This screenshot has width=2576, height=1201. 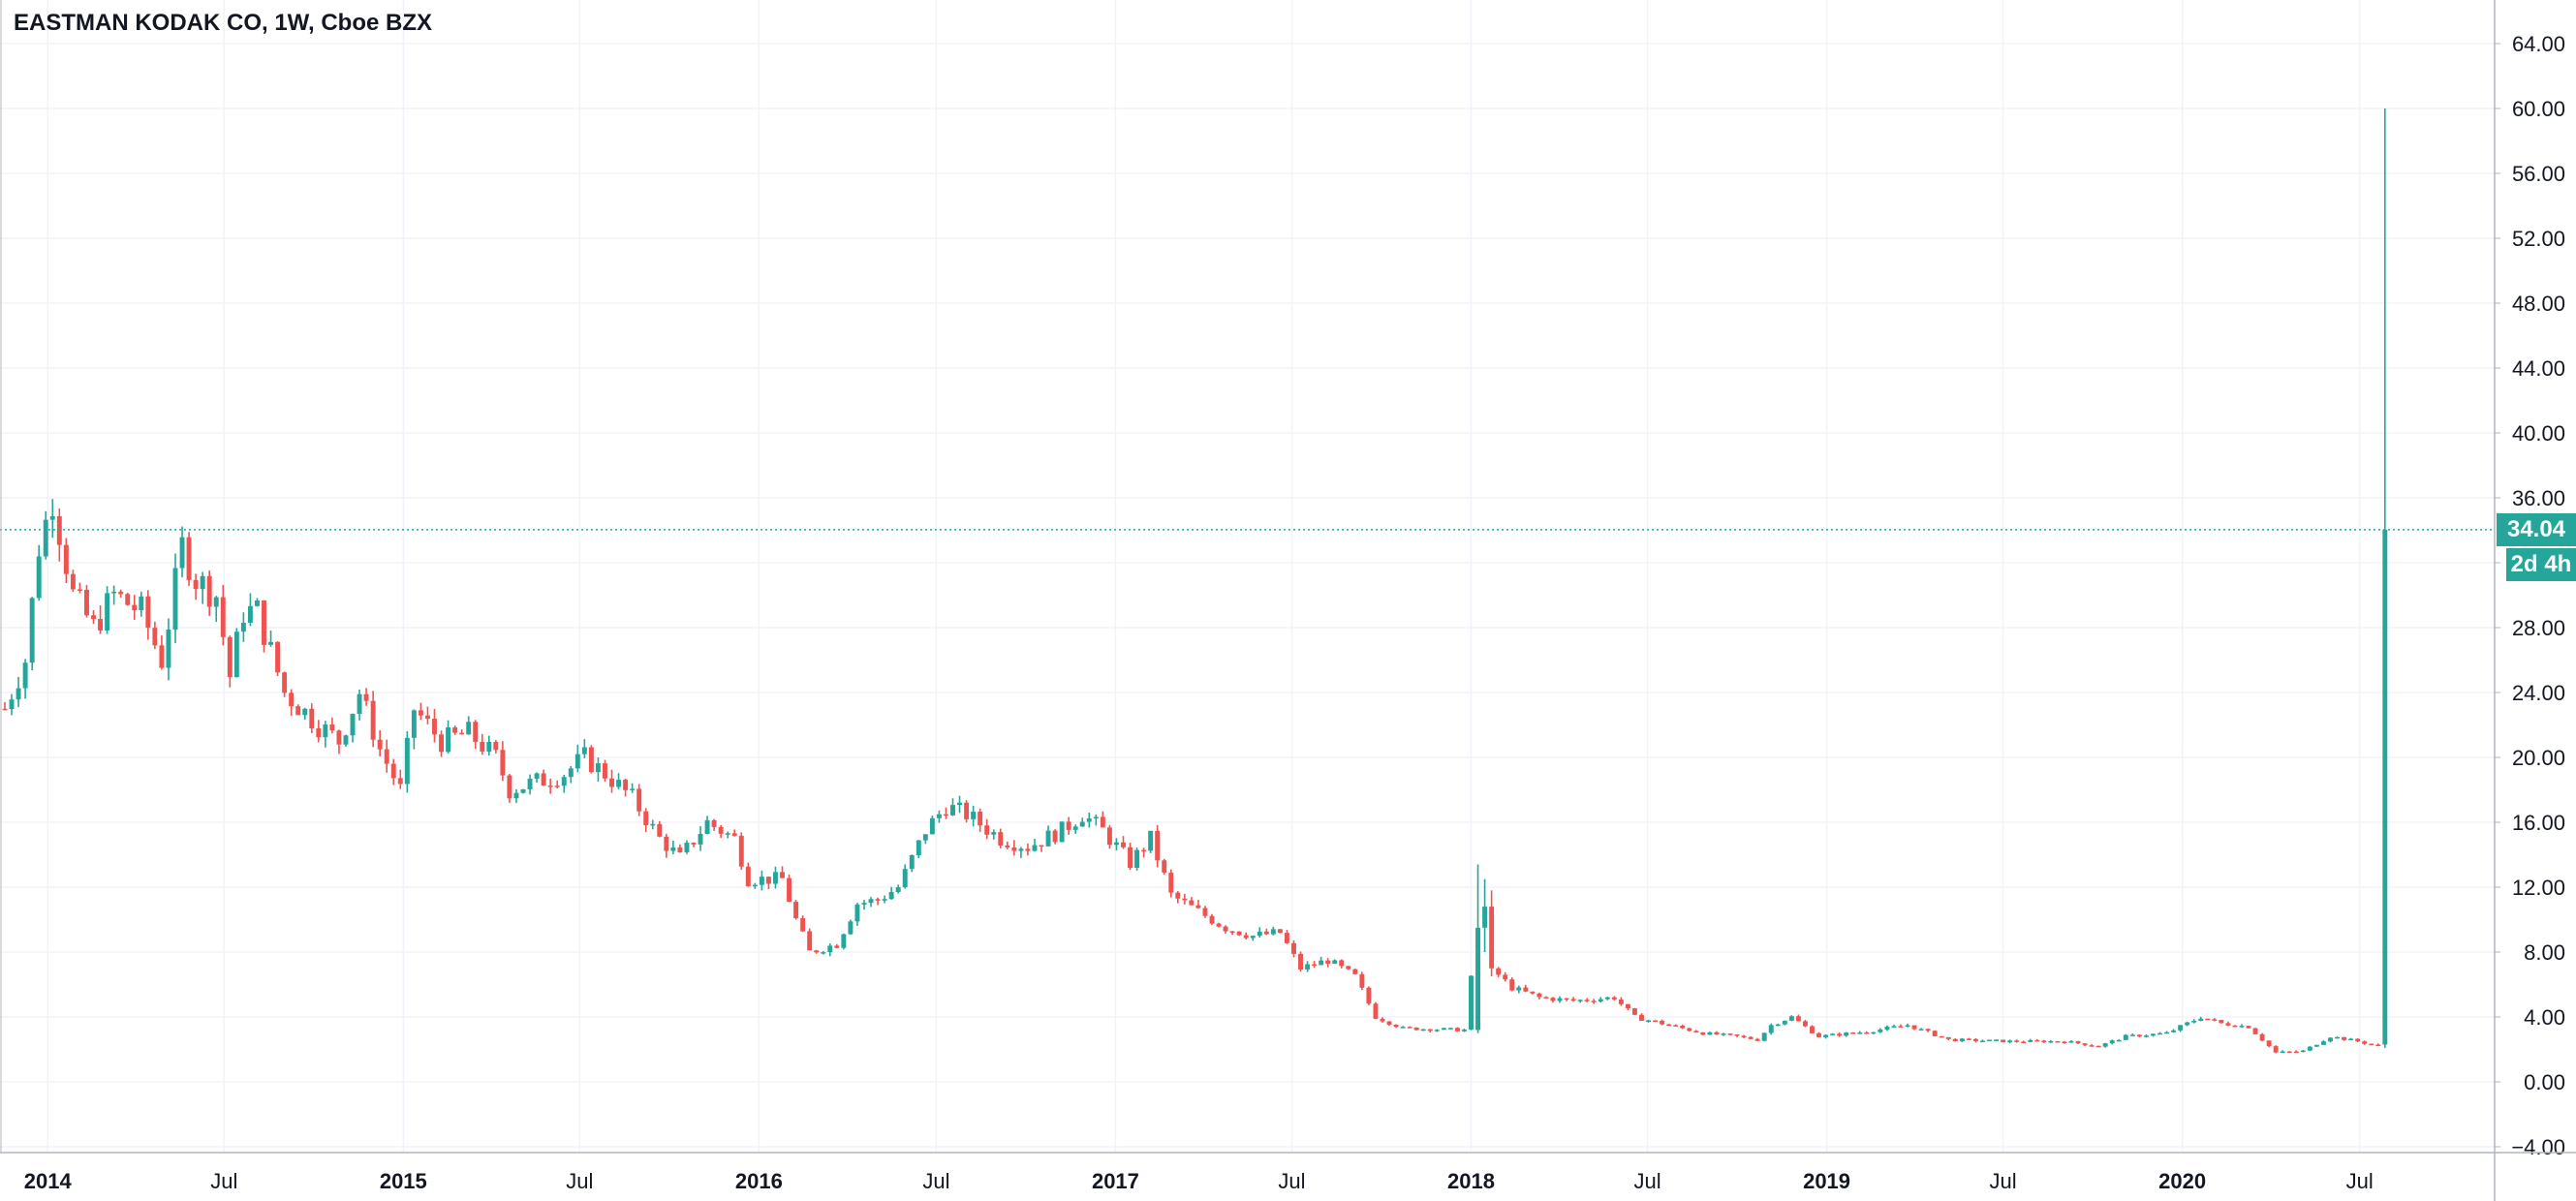 I want to click on y-tick-label: 40.00, so click(x=2538, y=433).